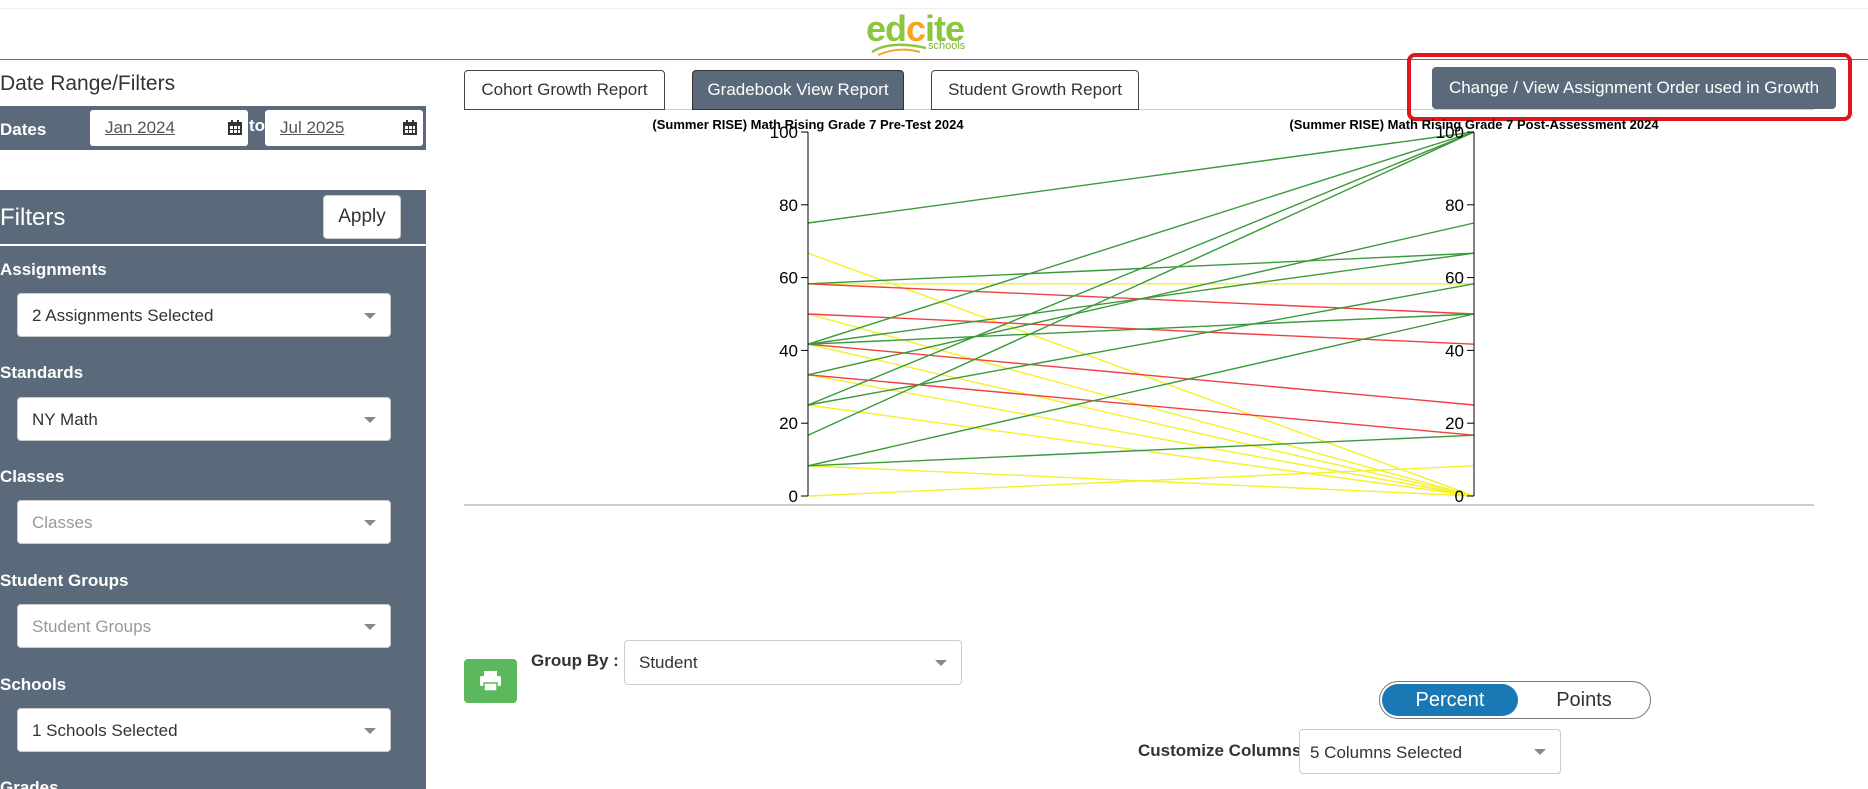 The image size is (1868, 789). What do you see at coordinates (53, 269) in the screenshot?
I see `assignments-label: Assignments` at bounding box center [53, 269].